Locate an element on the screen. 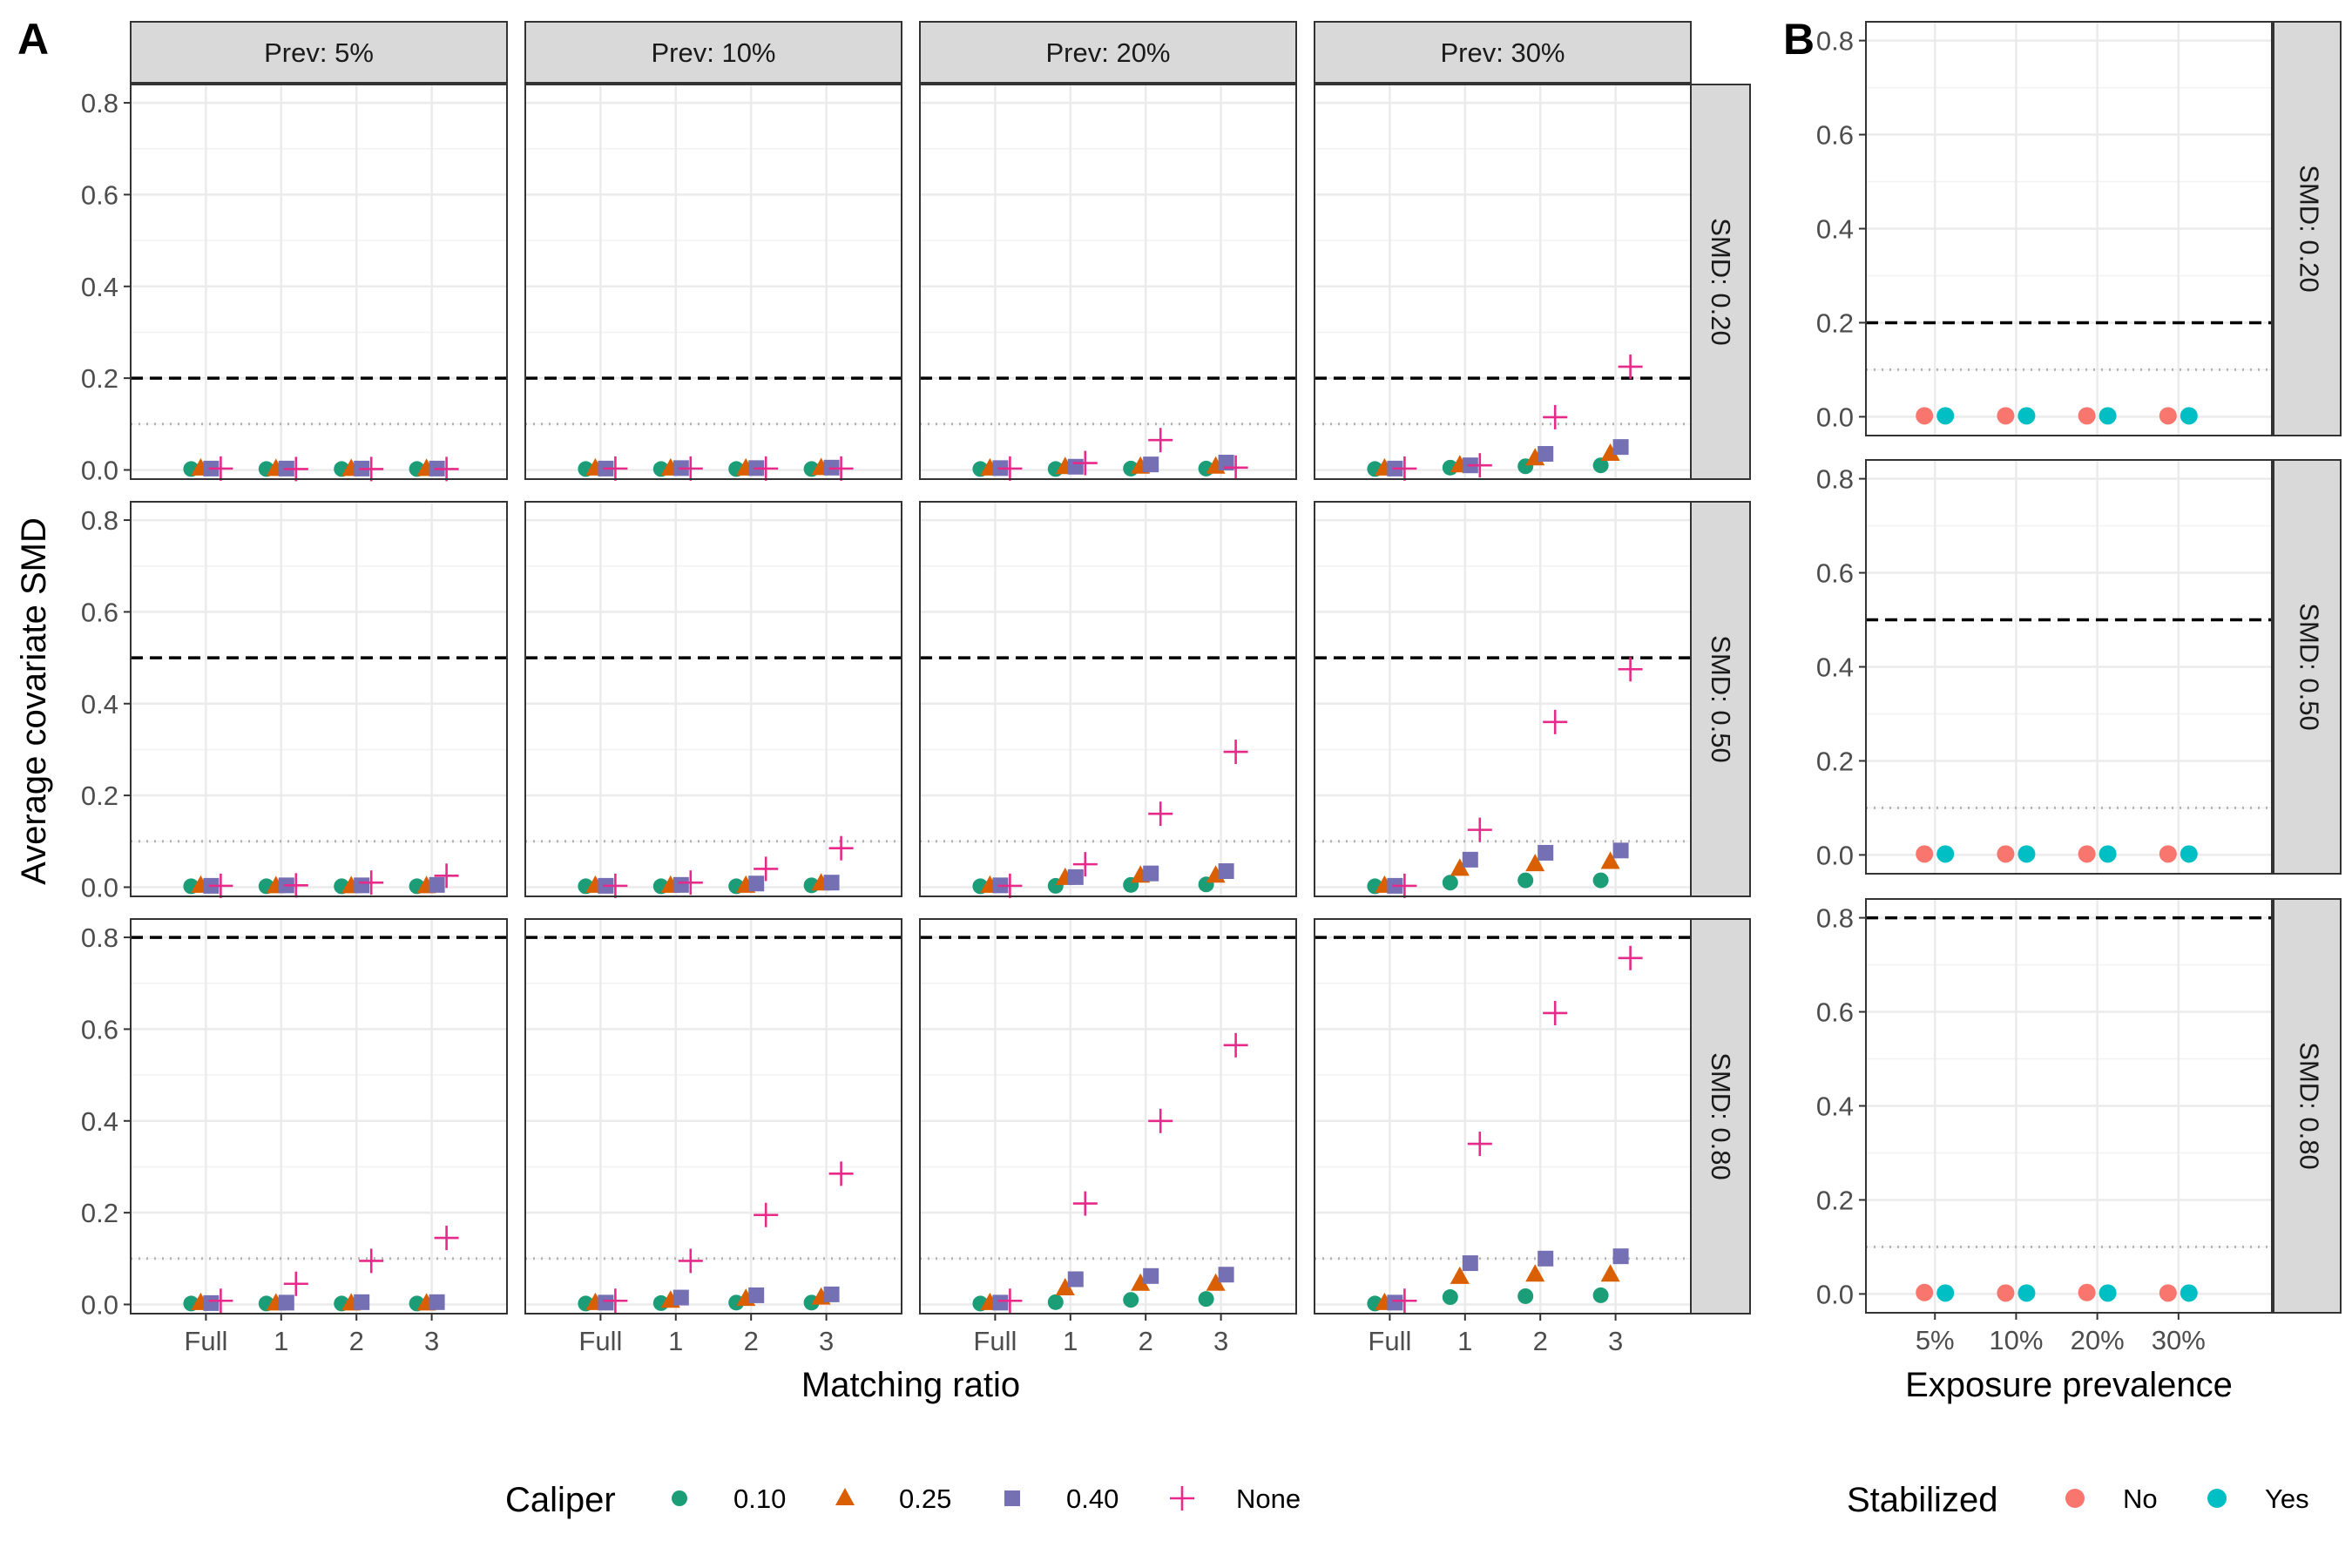  facet-panel: Full 1 2 3 is located at coordinates (1108, 1137).